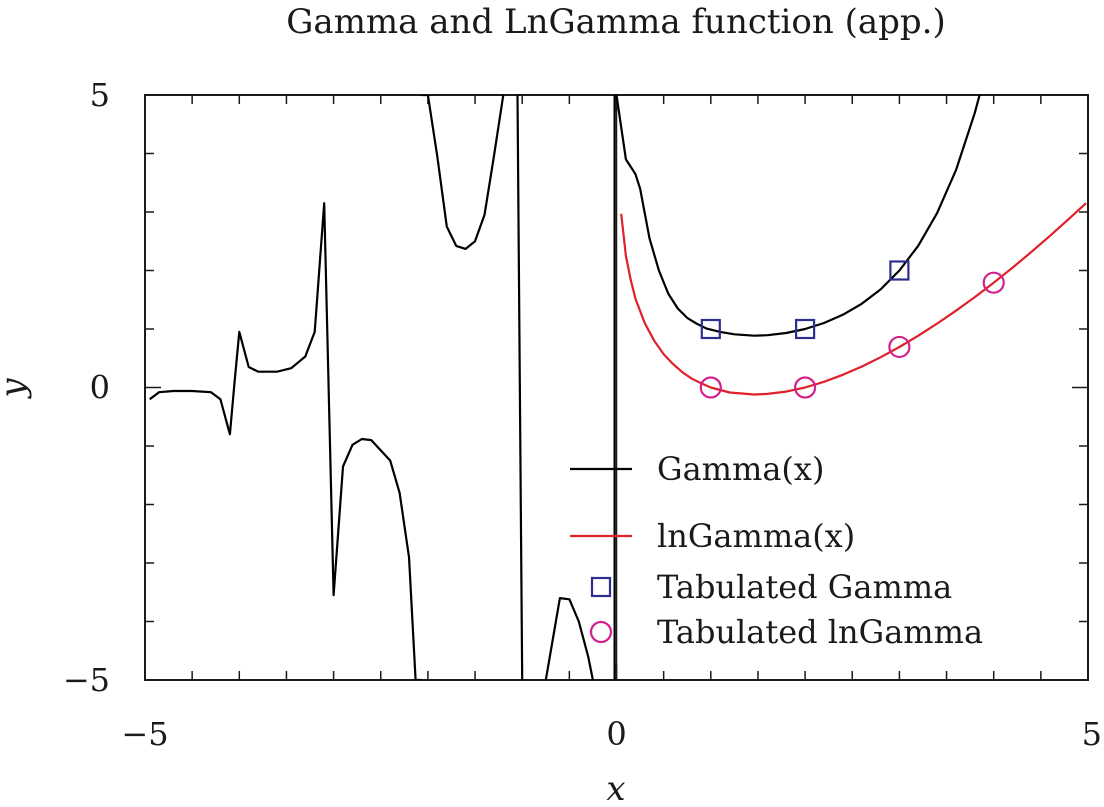  Describe the element at coordinates (740, 469) in the screenshot. I see `legend-label: Gamma(x)` at that location.